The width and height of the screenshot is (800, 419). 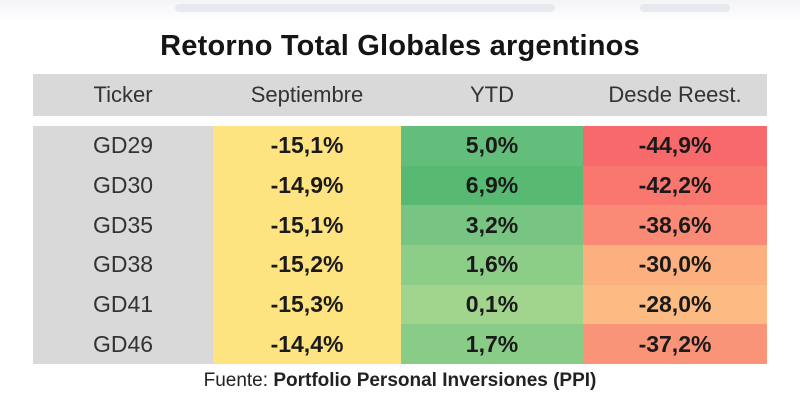 I want to click on ytd-cell: 0,1%, so click(x=492, y=304).